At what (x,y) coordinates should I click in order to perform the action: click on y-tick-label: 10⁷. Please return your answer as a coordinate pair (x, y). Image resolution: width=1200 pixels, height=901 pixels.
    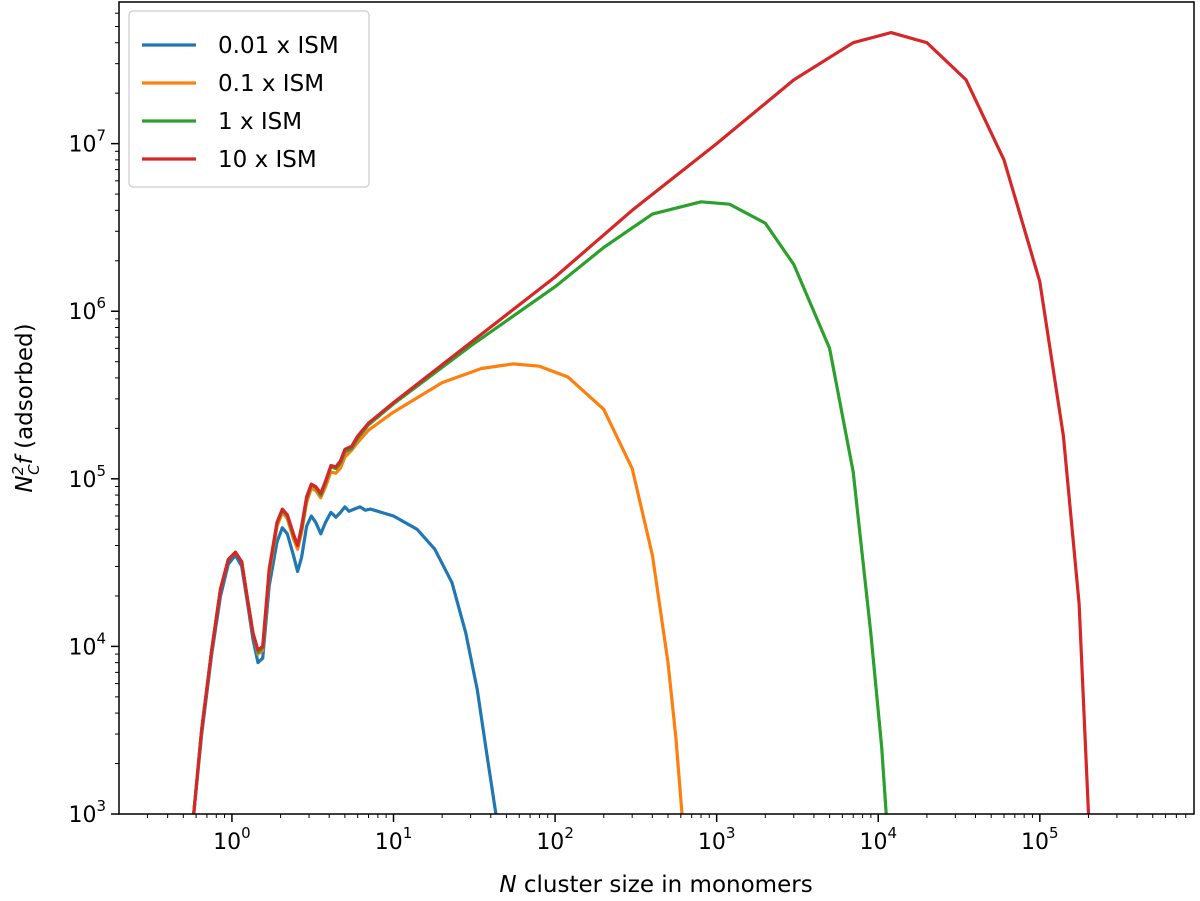
    Looking at the image, I should click on (87, 142).